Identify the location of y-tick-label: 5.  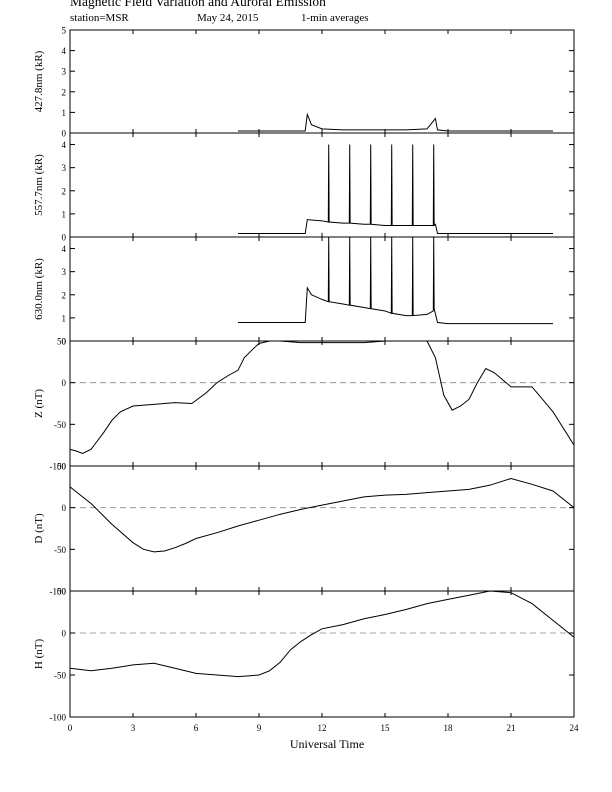
(64, 31).